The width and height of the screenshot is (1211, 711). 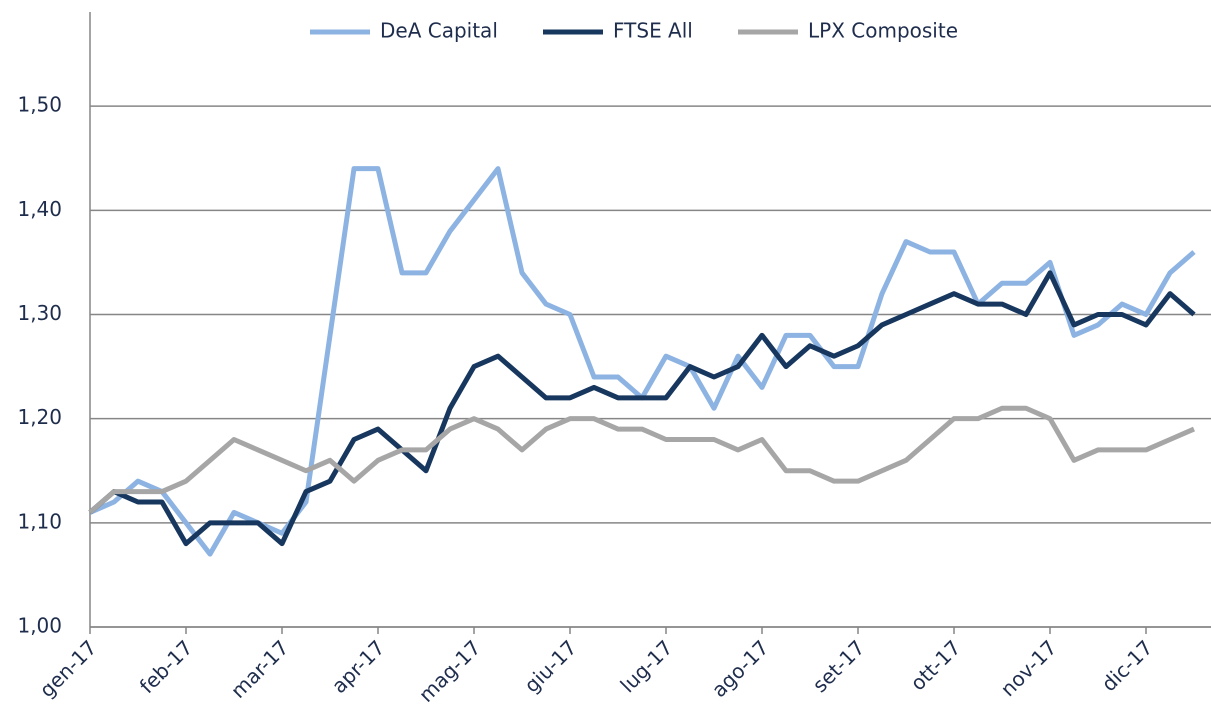 I want to click on legend-label: FTSE All, so click(x=653, y=31).